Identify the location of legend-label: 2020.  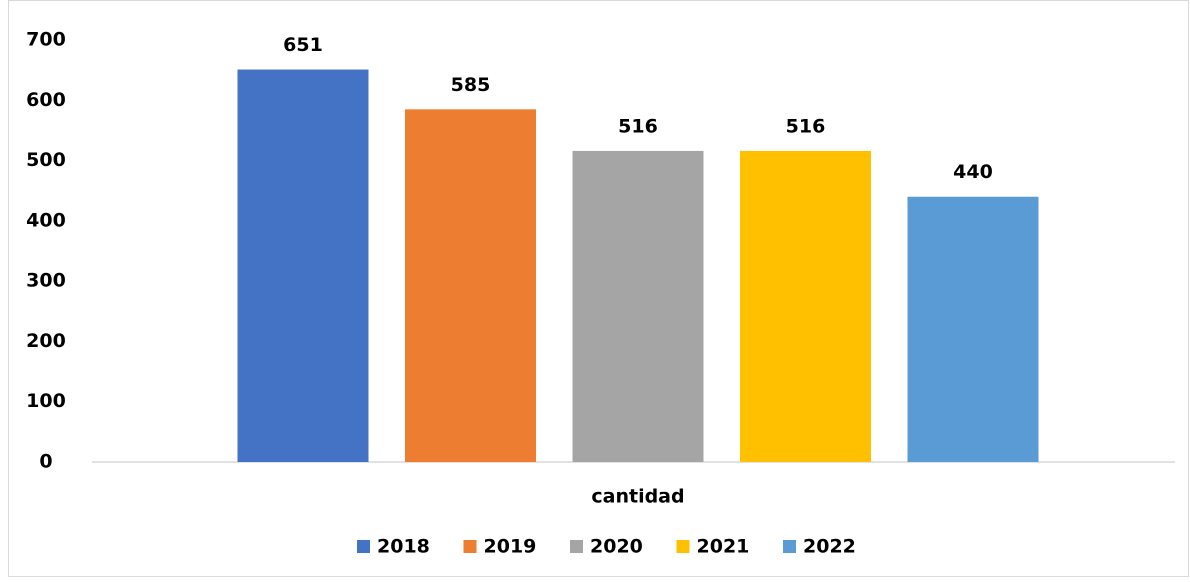
(616, 547).